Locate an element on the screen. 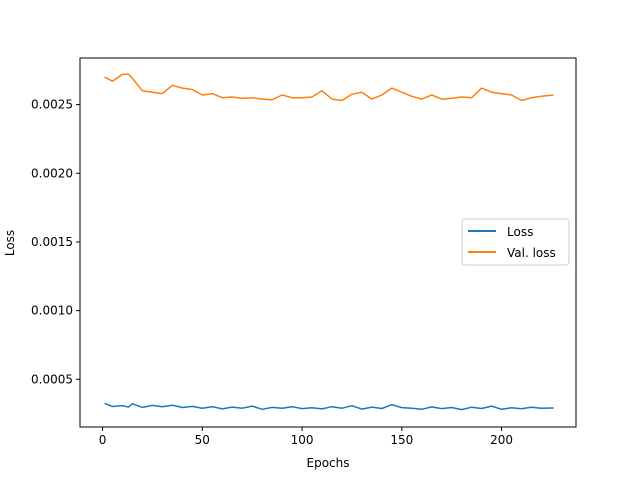 This screenshot has width=640, height=480. x-tick-label: 100 is located at coordinates (302, 440).